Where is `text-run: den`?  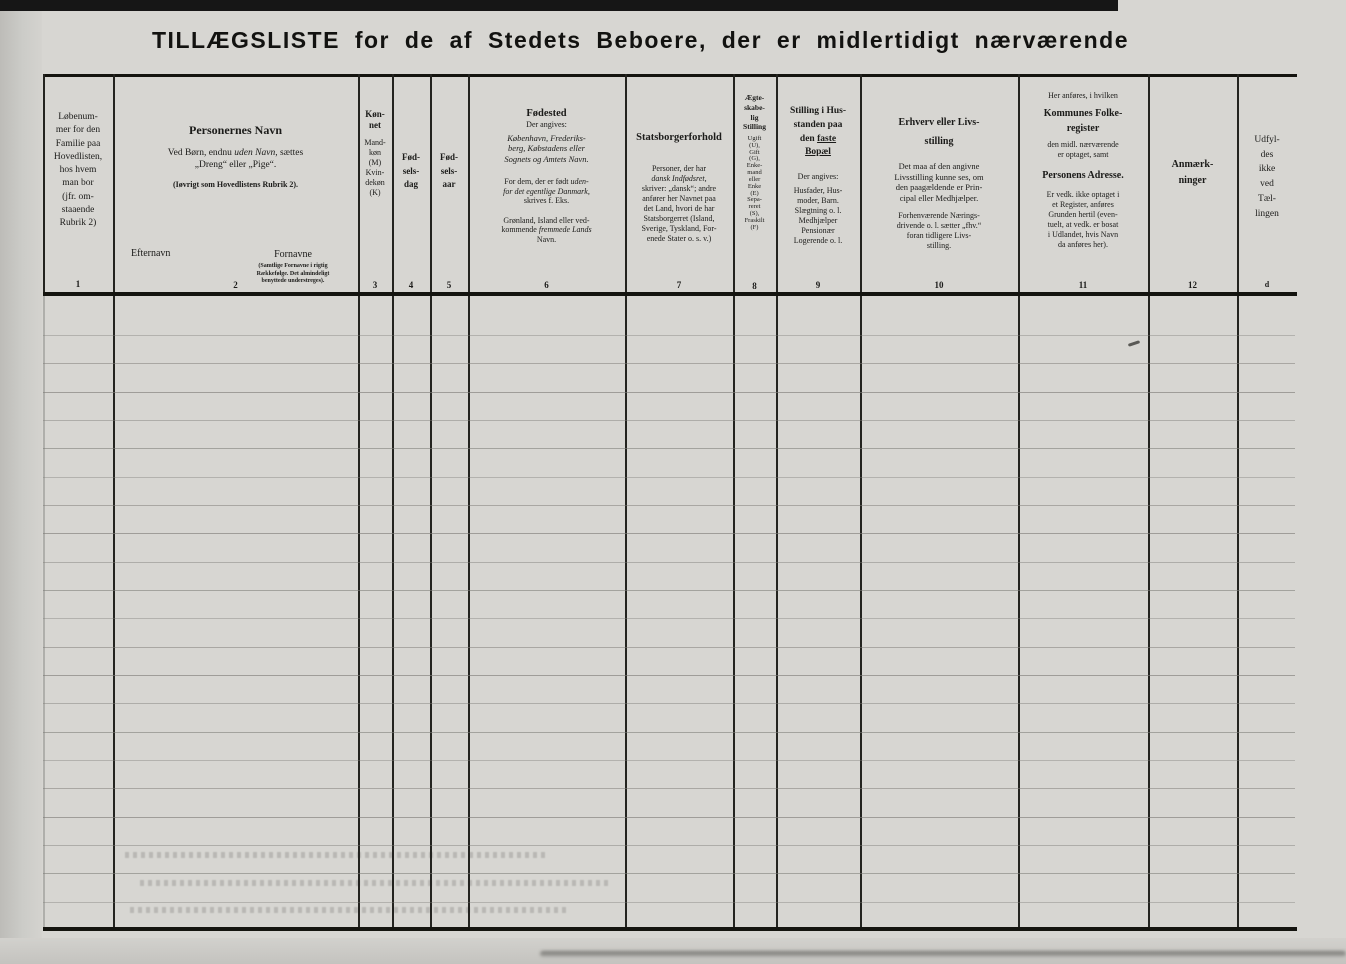 text-run: den is located at coordinates (808, 138).